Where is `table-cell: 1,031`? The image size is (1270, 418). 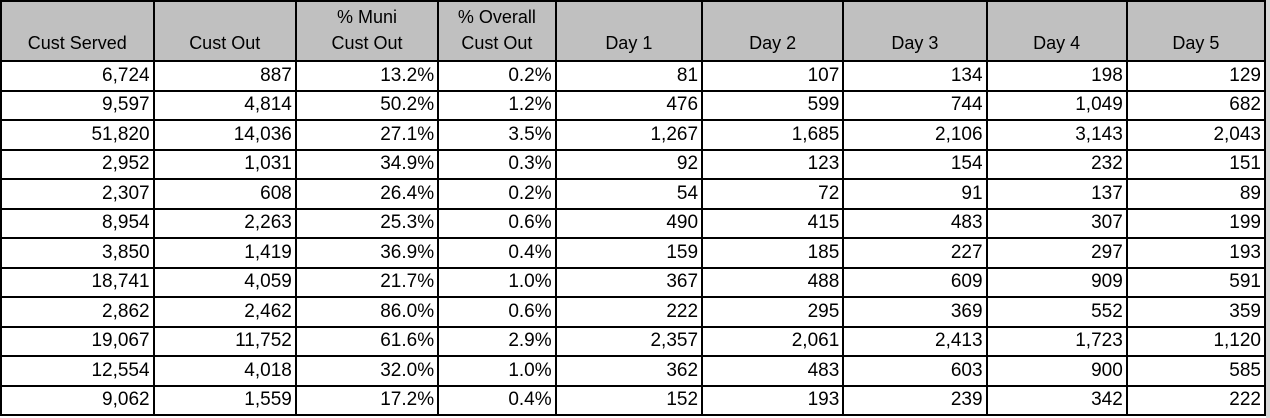 table-cell: 1,031 is located at coordinates (224, 164).